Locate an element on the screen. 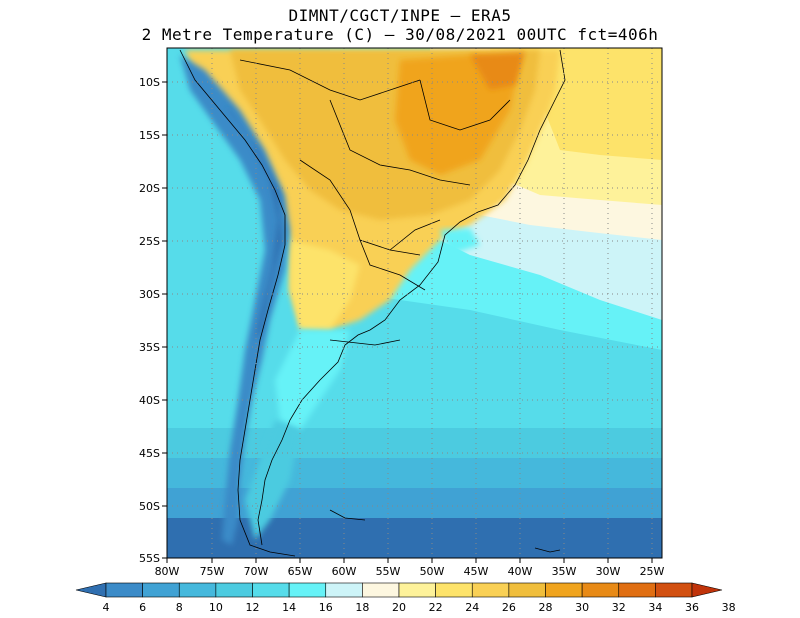 Image resolution: width=800 pixels, height=618 pixels. colorbar-label: 26 is located at coordinates (509, 607).